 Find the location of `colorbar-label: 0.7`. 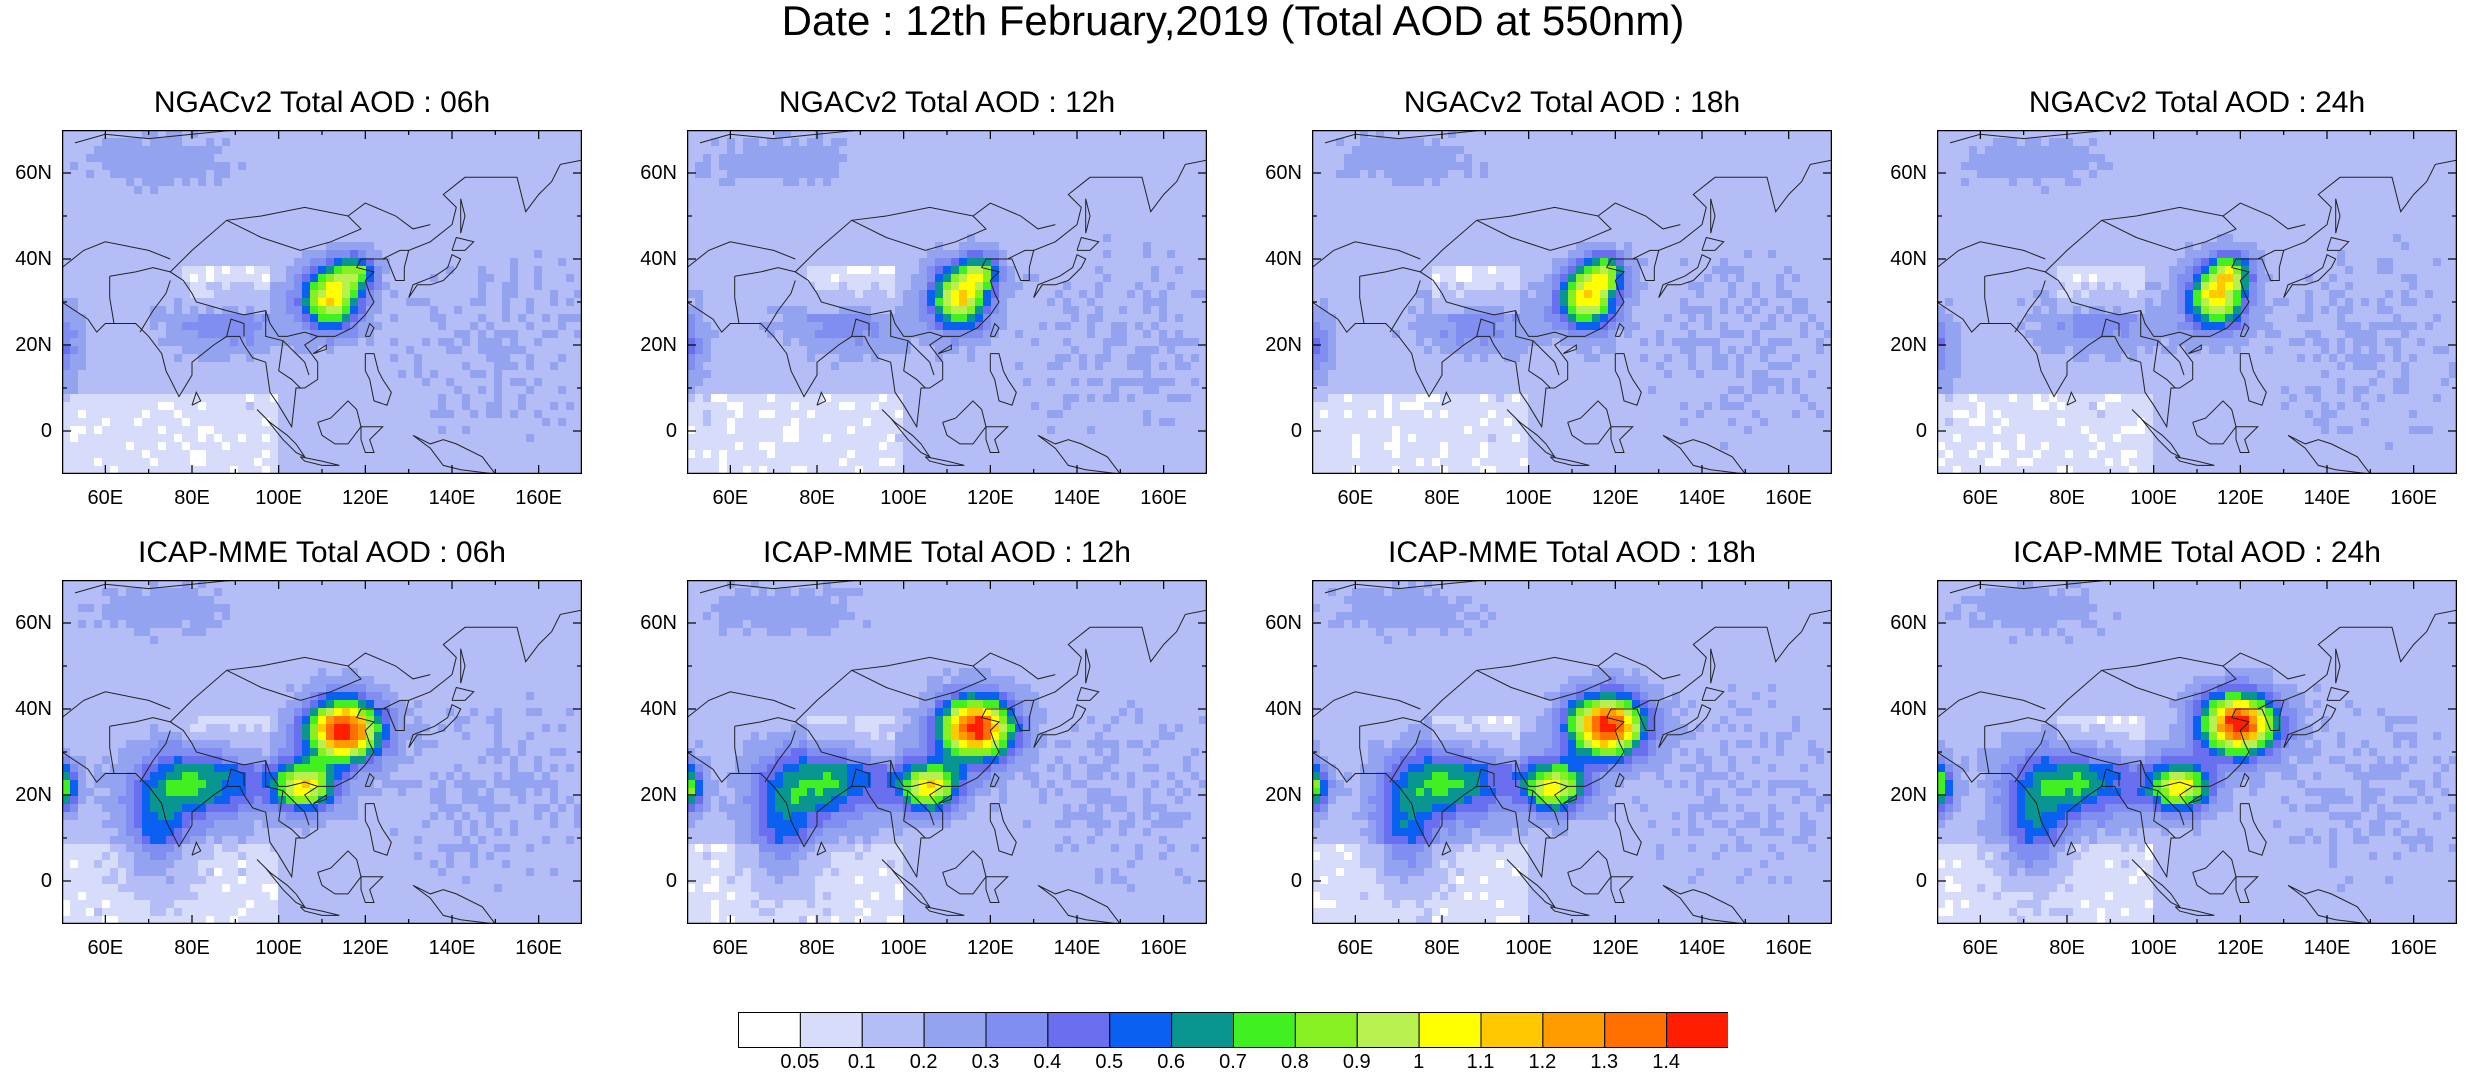

colorbar-label: 0.7 is located at coordinates (1233, 1062).